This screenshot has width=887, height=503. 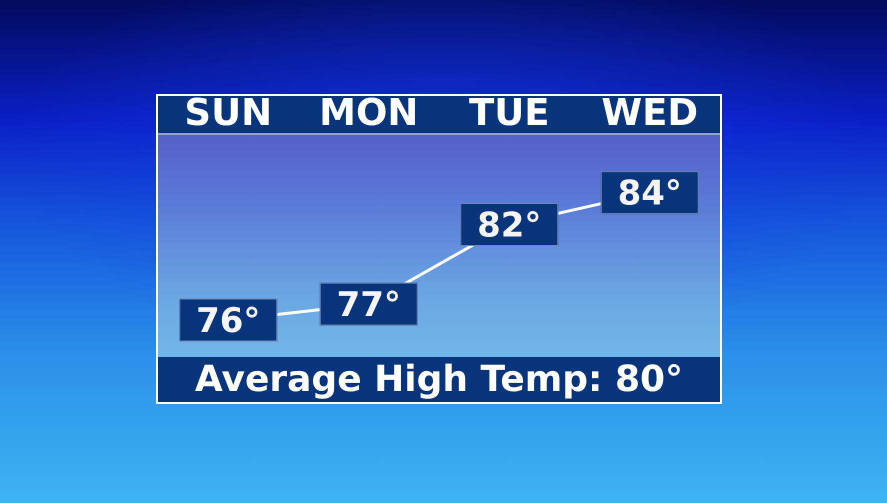 I want to click on x-tick-label: WED, so click(x=649, y=112).